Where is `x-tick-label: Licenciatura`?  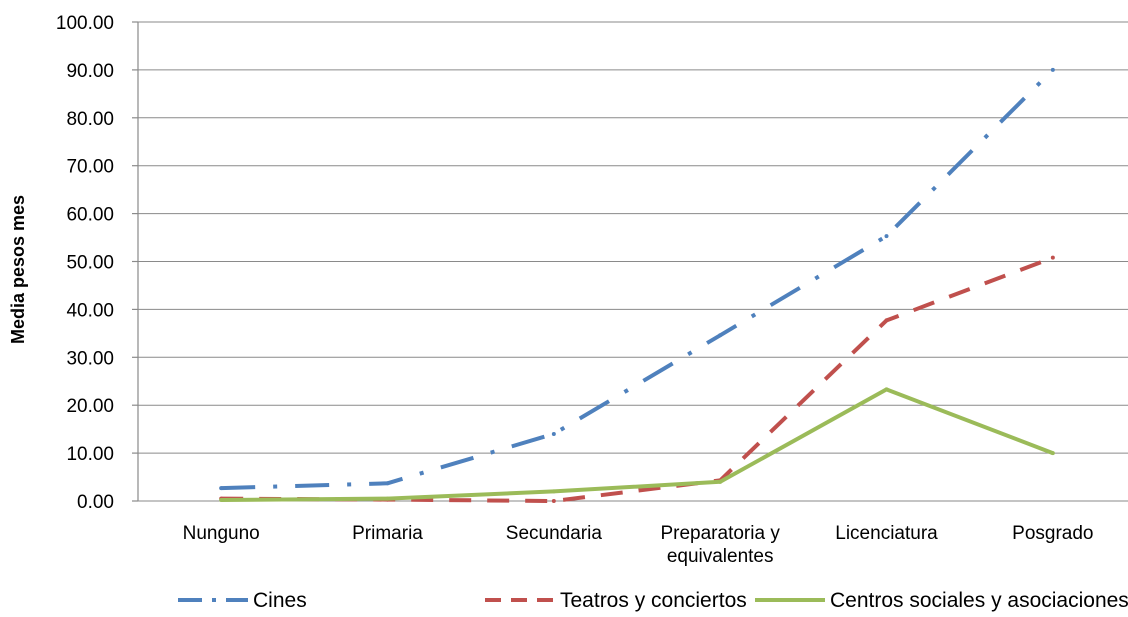
x-tick-label: Licenciatura is located at coordinates (886, 533).